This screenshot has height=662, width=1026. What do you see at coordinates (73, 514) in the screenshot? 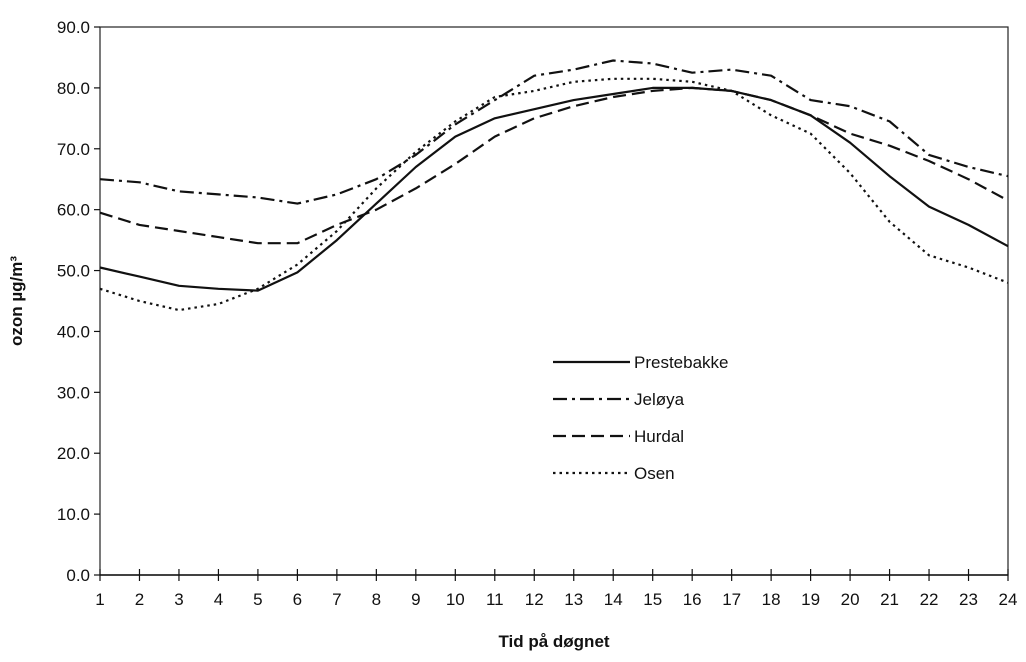
I see `y-tick-label: 10.0` at bounding box center [73, 514].